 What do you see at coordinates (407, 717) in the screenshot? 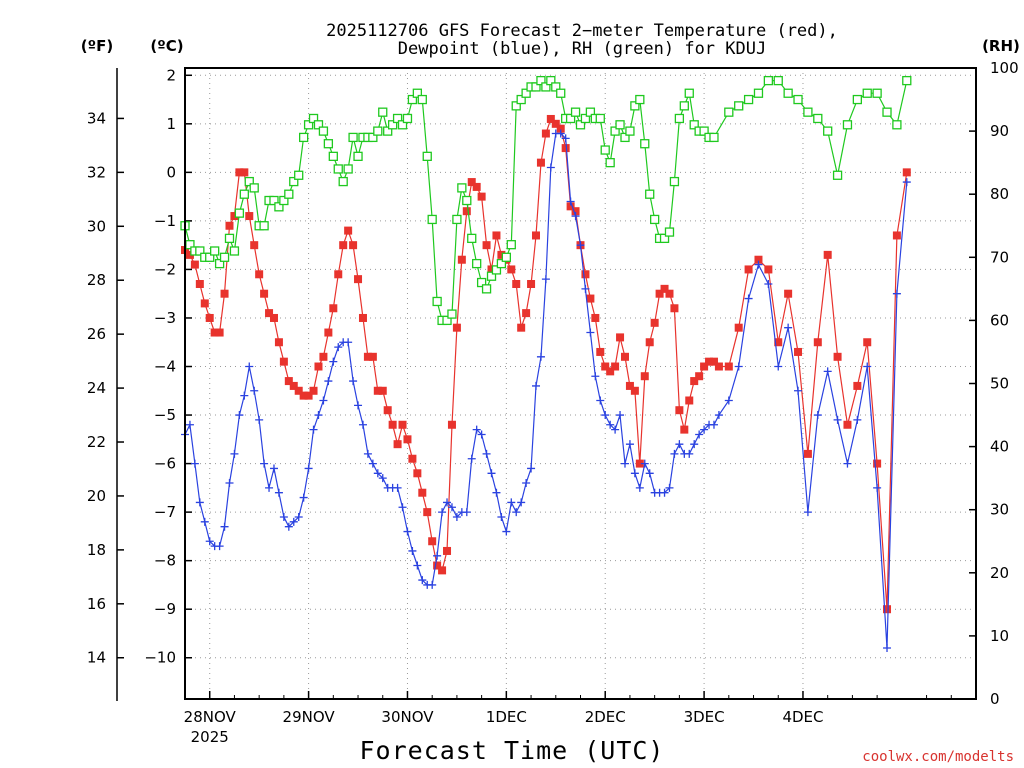
I see `x-tick-label: 30NOV` at bounding box center [407, 717].